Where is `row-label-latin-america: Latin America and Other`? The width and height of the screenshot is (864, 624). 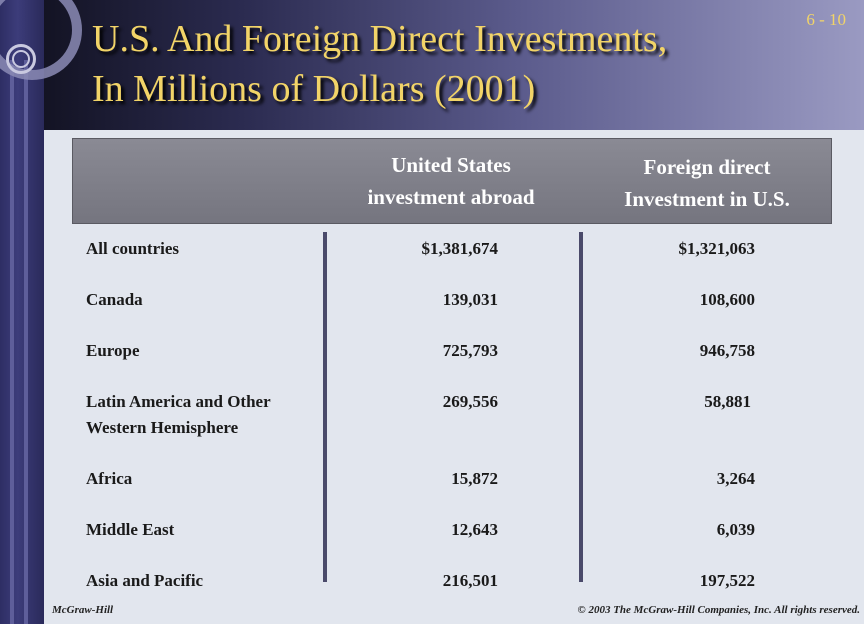
row-label-latin-america: Latin America and Other is located at coordinates (178, 401).